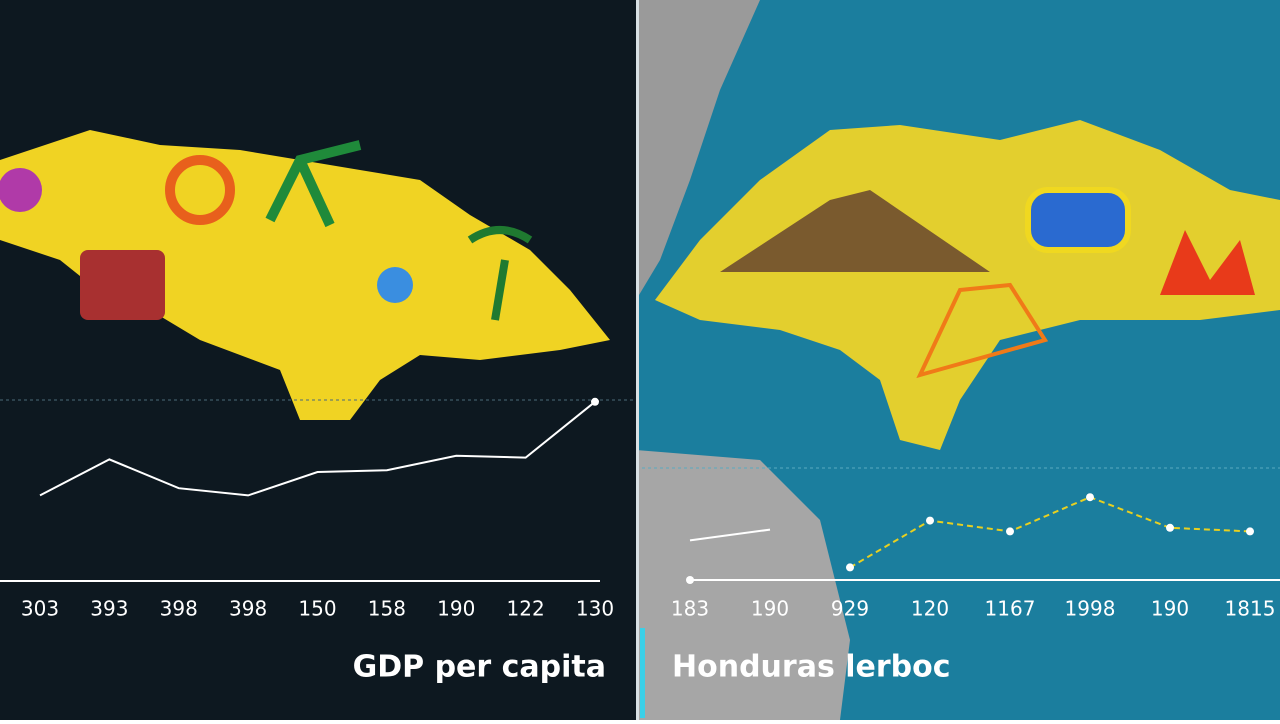 The image size is (1280, 724). What do you see at coordinates (1250, 609) in the screenshot?
I see `x-tick-label: 1815` at bounding box center [1250, 609].